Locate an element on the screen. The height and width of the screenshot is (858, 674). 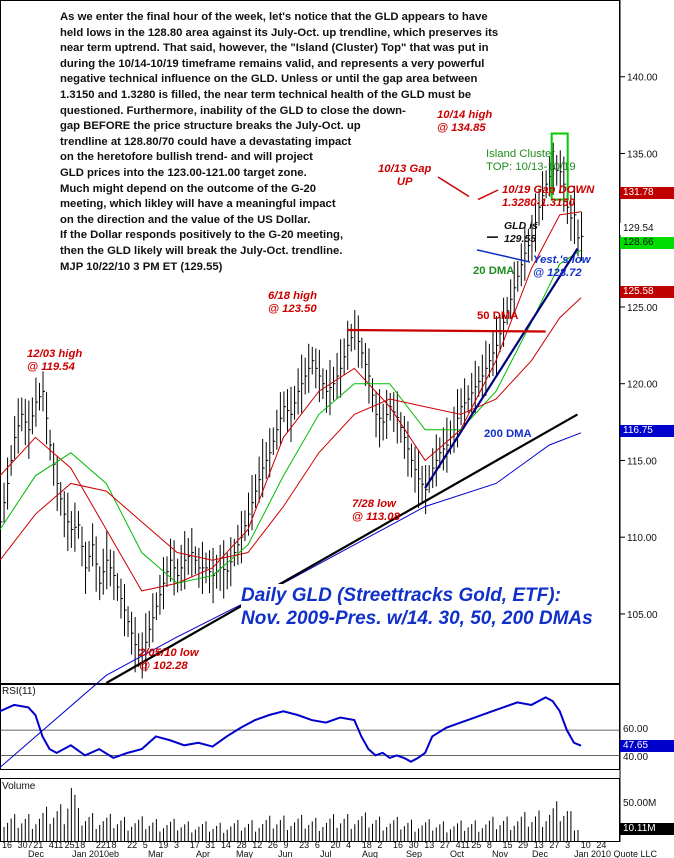
x-month-label: Apr is located at coordinates (203, 853).